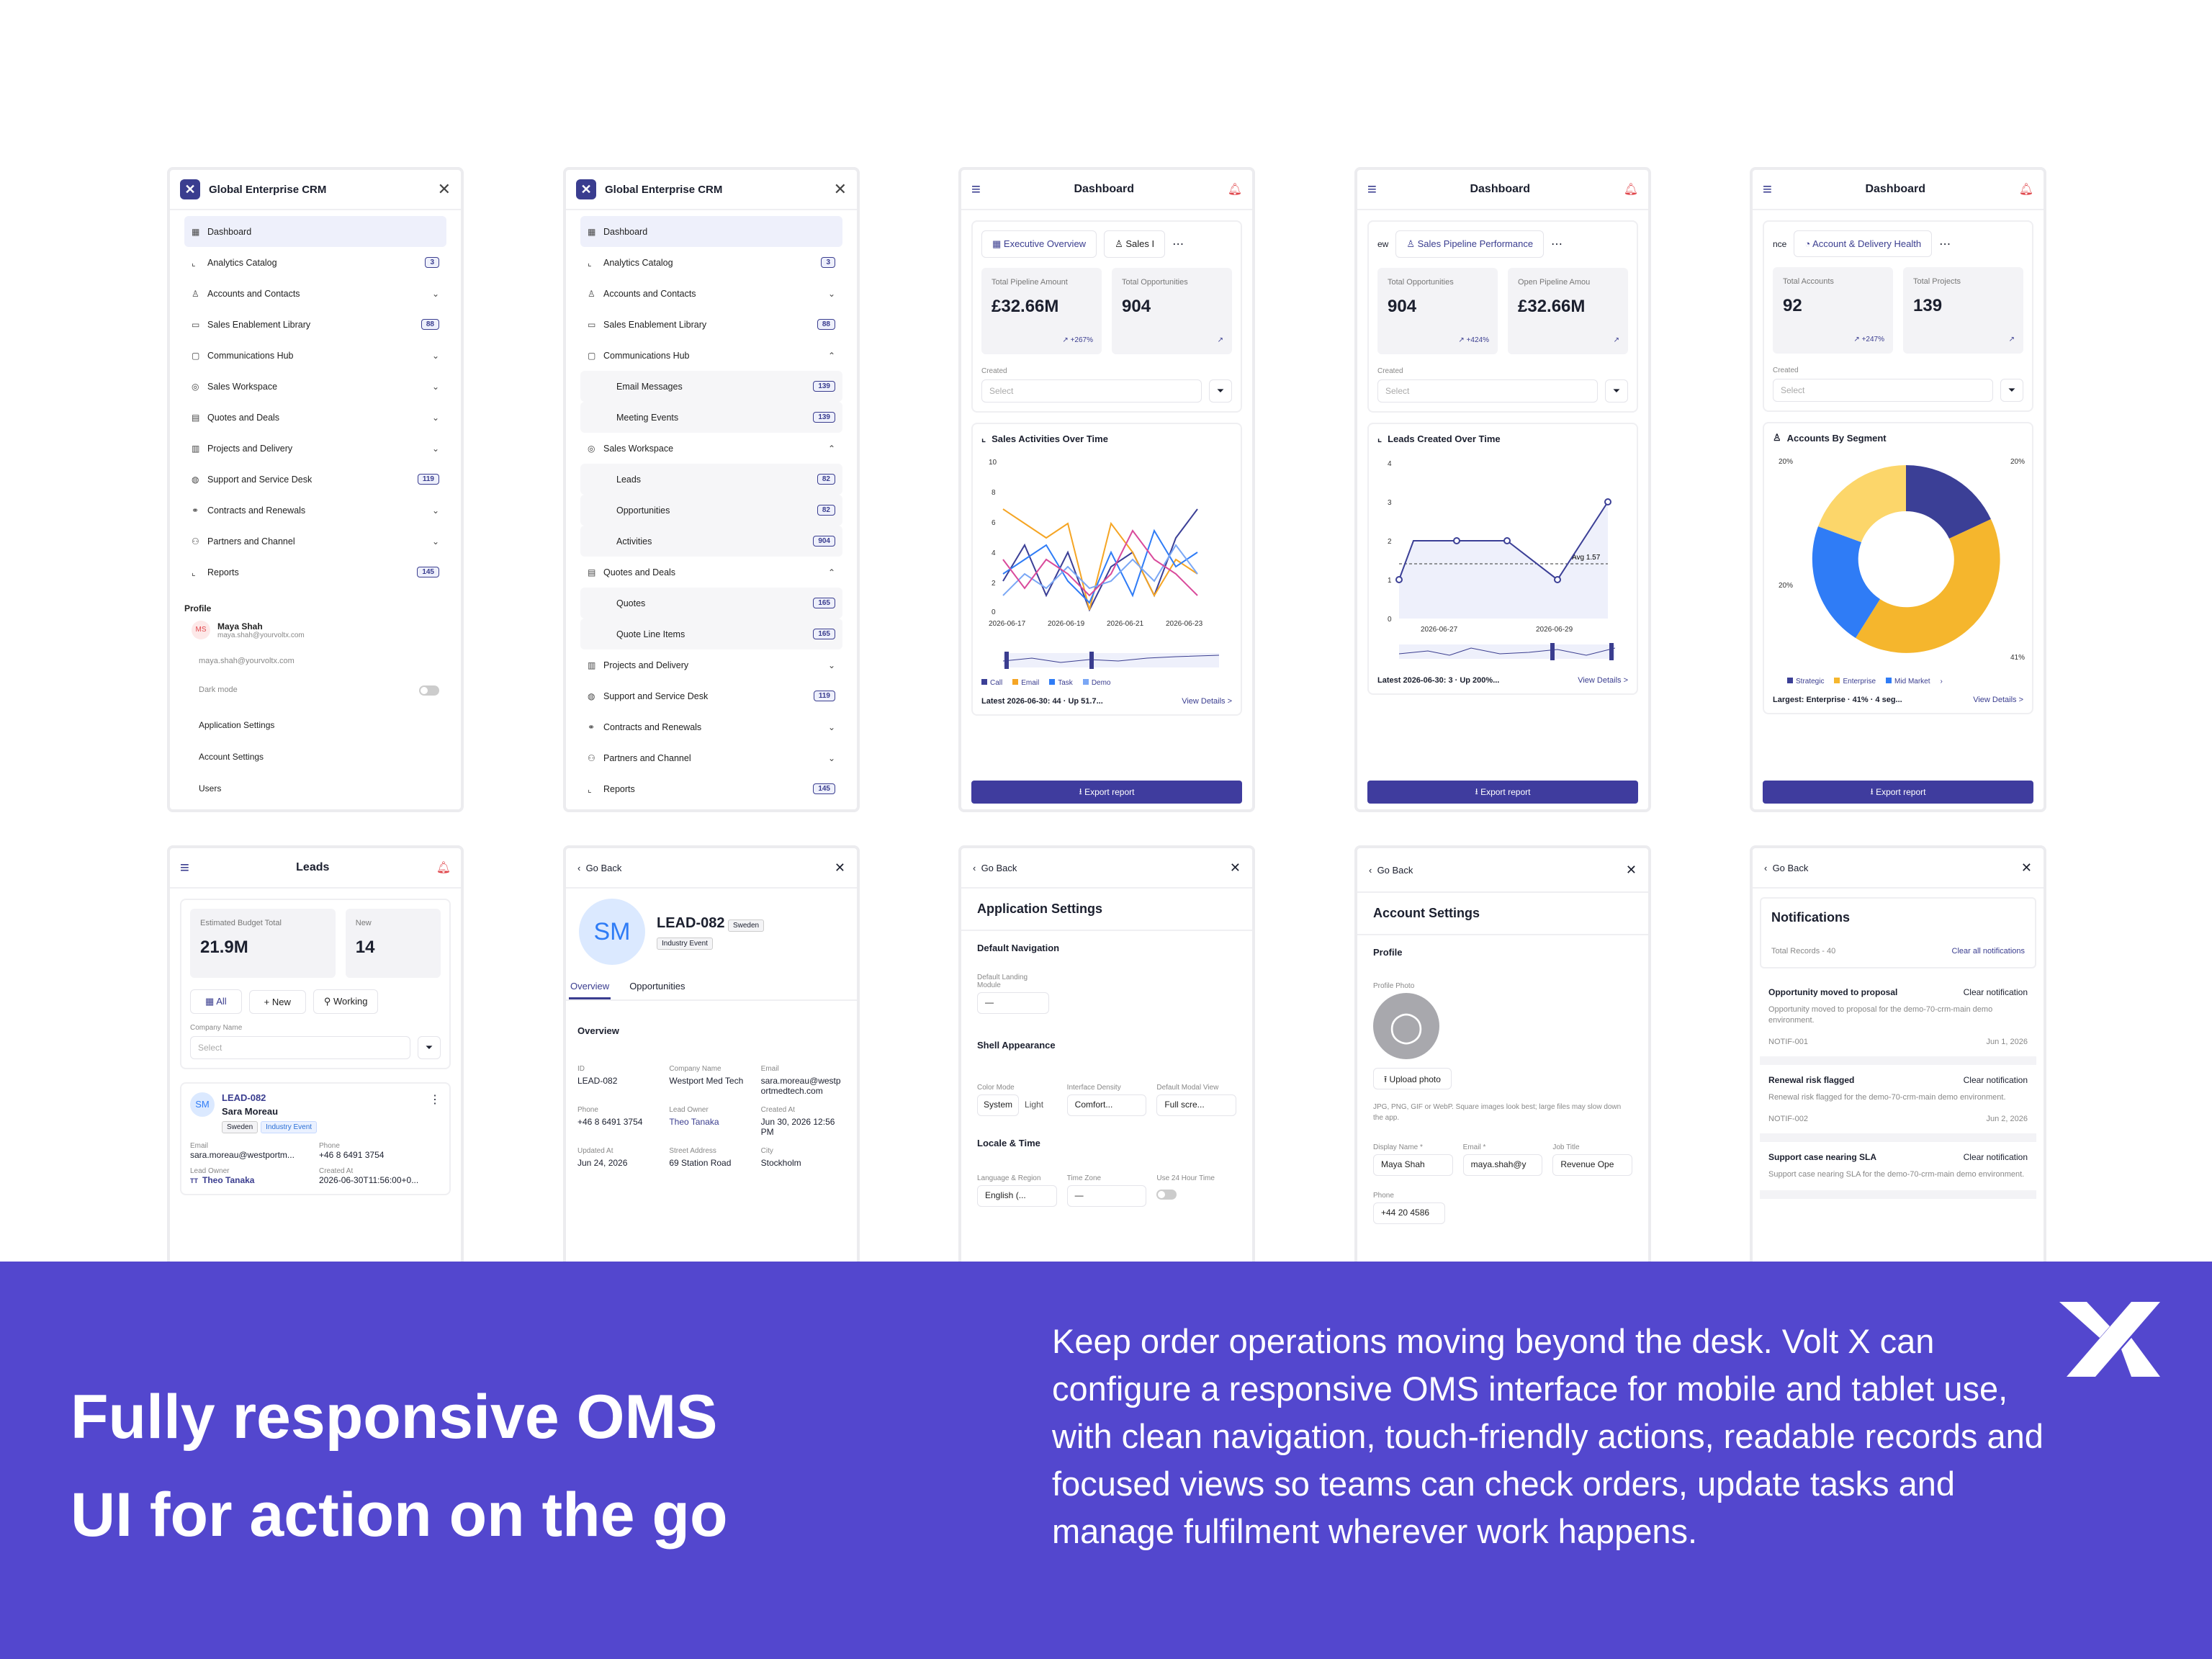 The width and height of the screenshot is (2212, 1659). Describe the element at coordinates (222, 1180) in the screenshot. I see `lead-owner: TT Theo Tanaka` at that location.